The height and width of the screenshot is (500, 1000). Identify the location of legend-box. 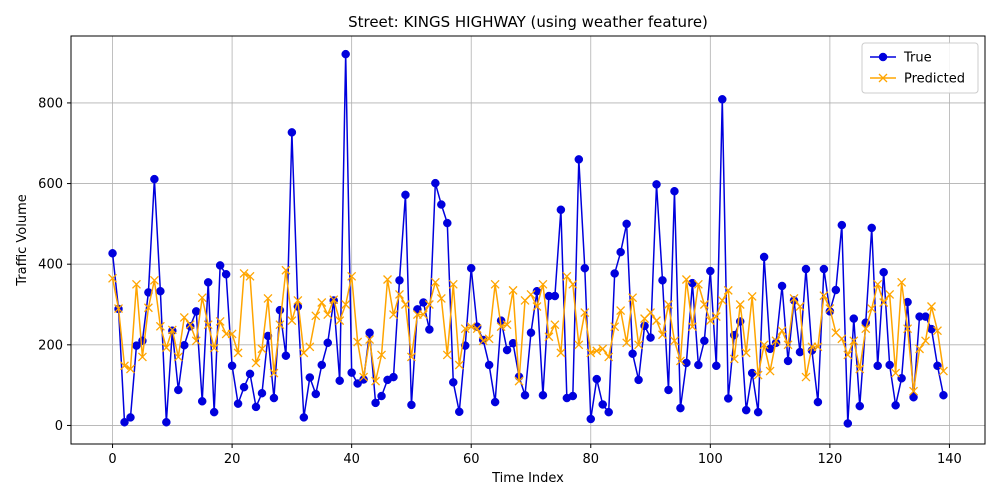
(920, 68).